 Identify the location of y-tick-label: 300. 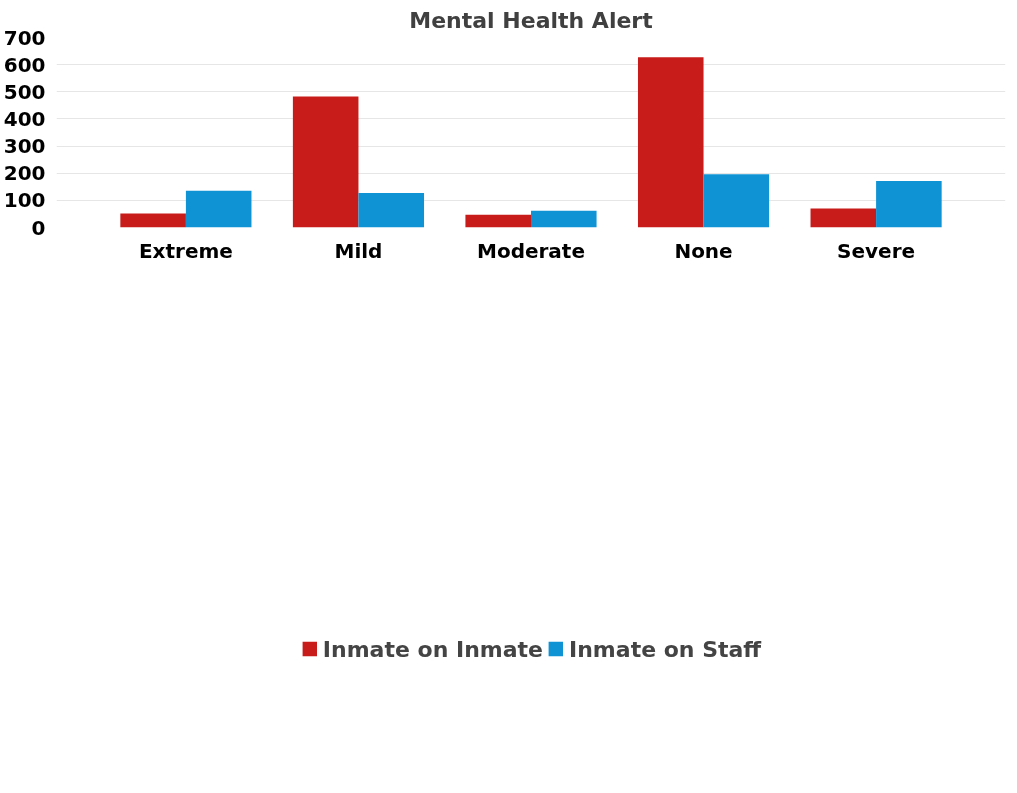
(24, 146).